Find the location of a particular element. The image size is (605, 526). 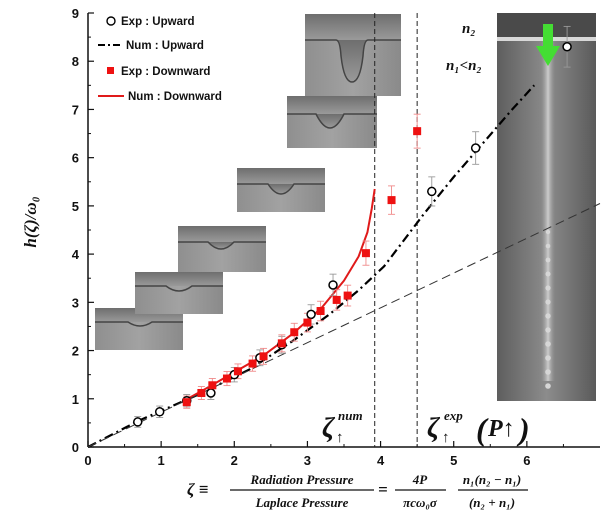

annotation-zeta-exp: ζ exp ↑ ( P↑ ) is located at coordinates (478, 427).